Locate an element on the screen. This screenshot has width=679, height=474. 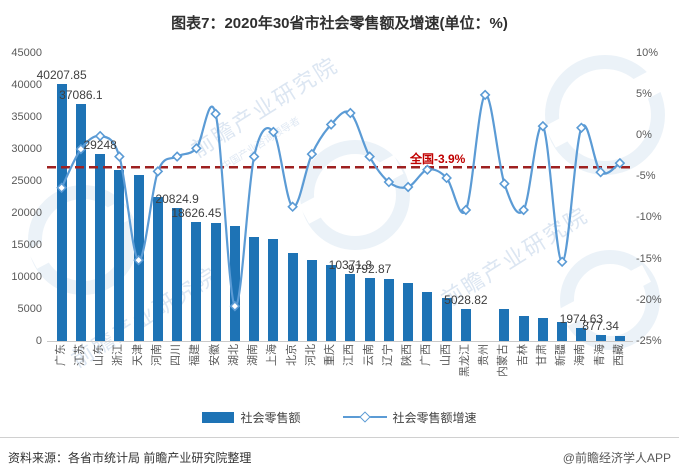
x-axis-label-贵州: 贵州 is located at coordinates (484, 355).